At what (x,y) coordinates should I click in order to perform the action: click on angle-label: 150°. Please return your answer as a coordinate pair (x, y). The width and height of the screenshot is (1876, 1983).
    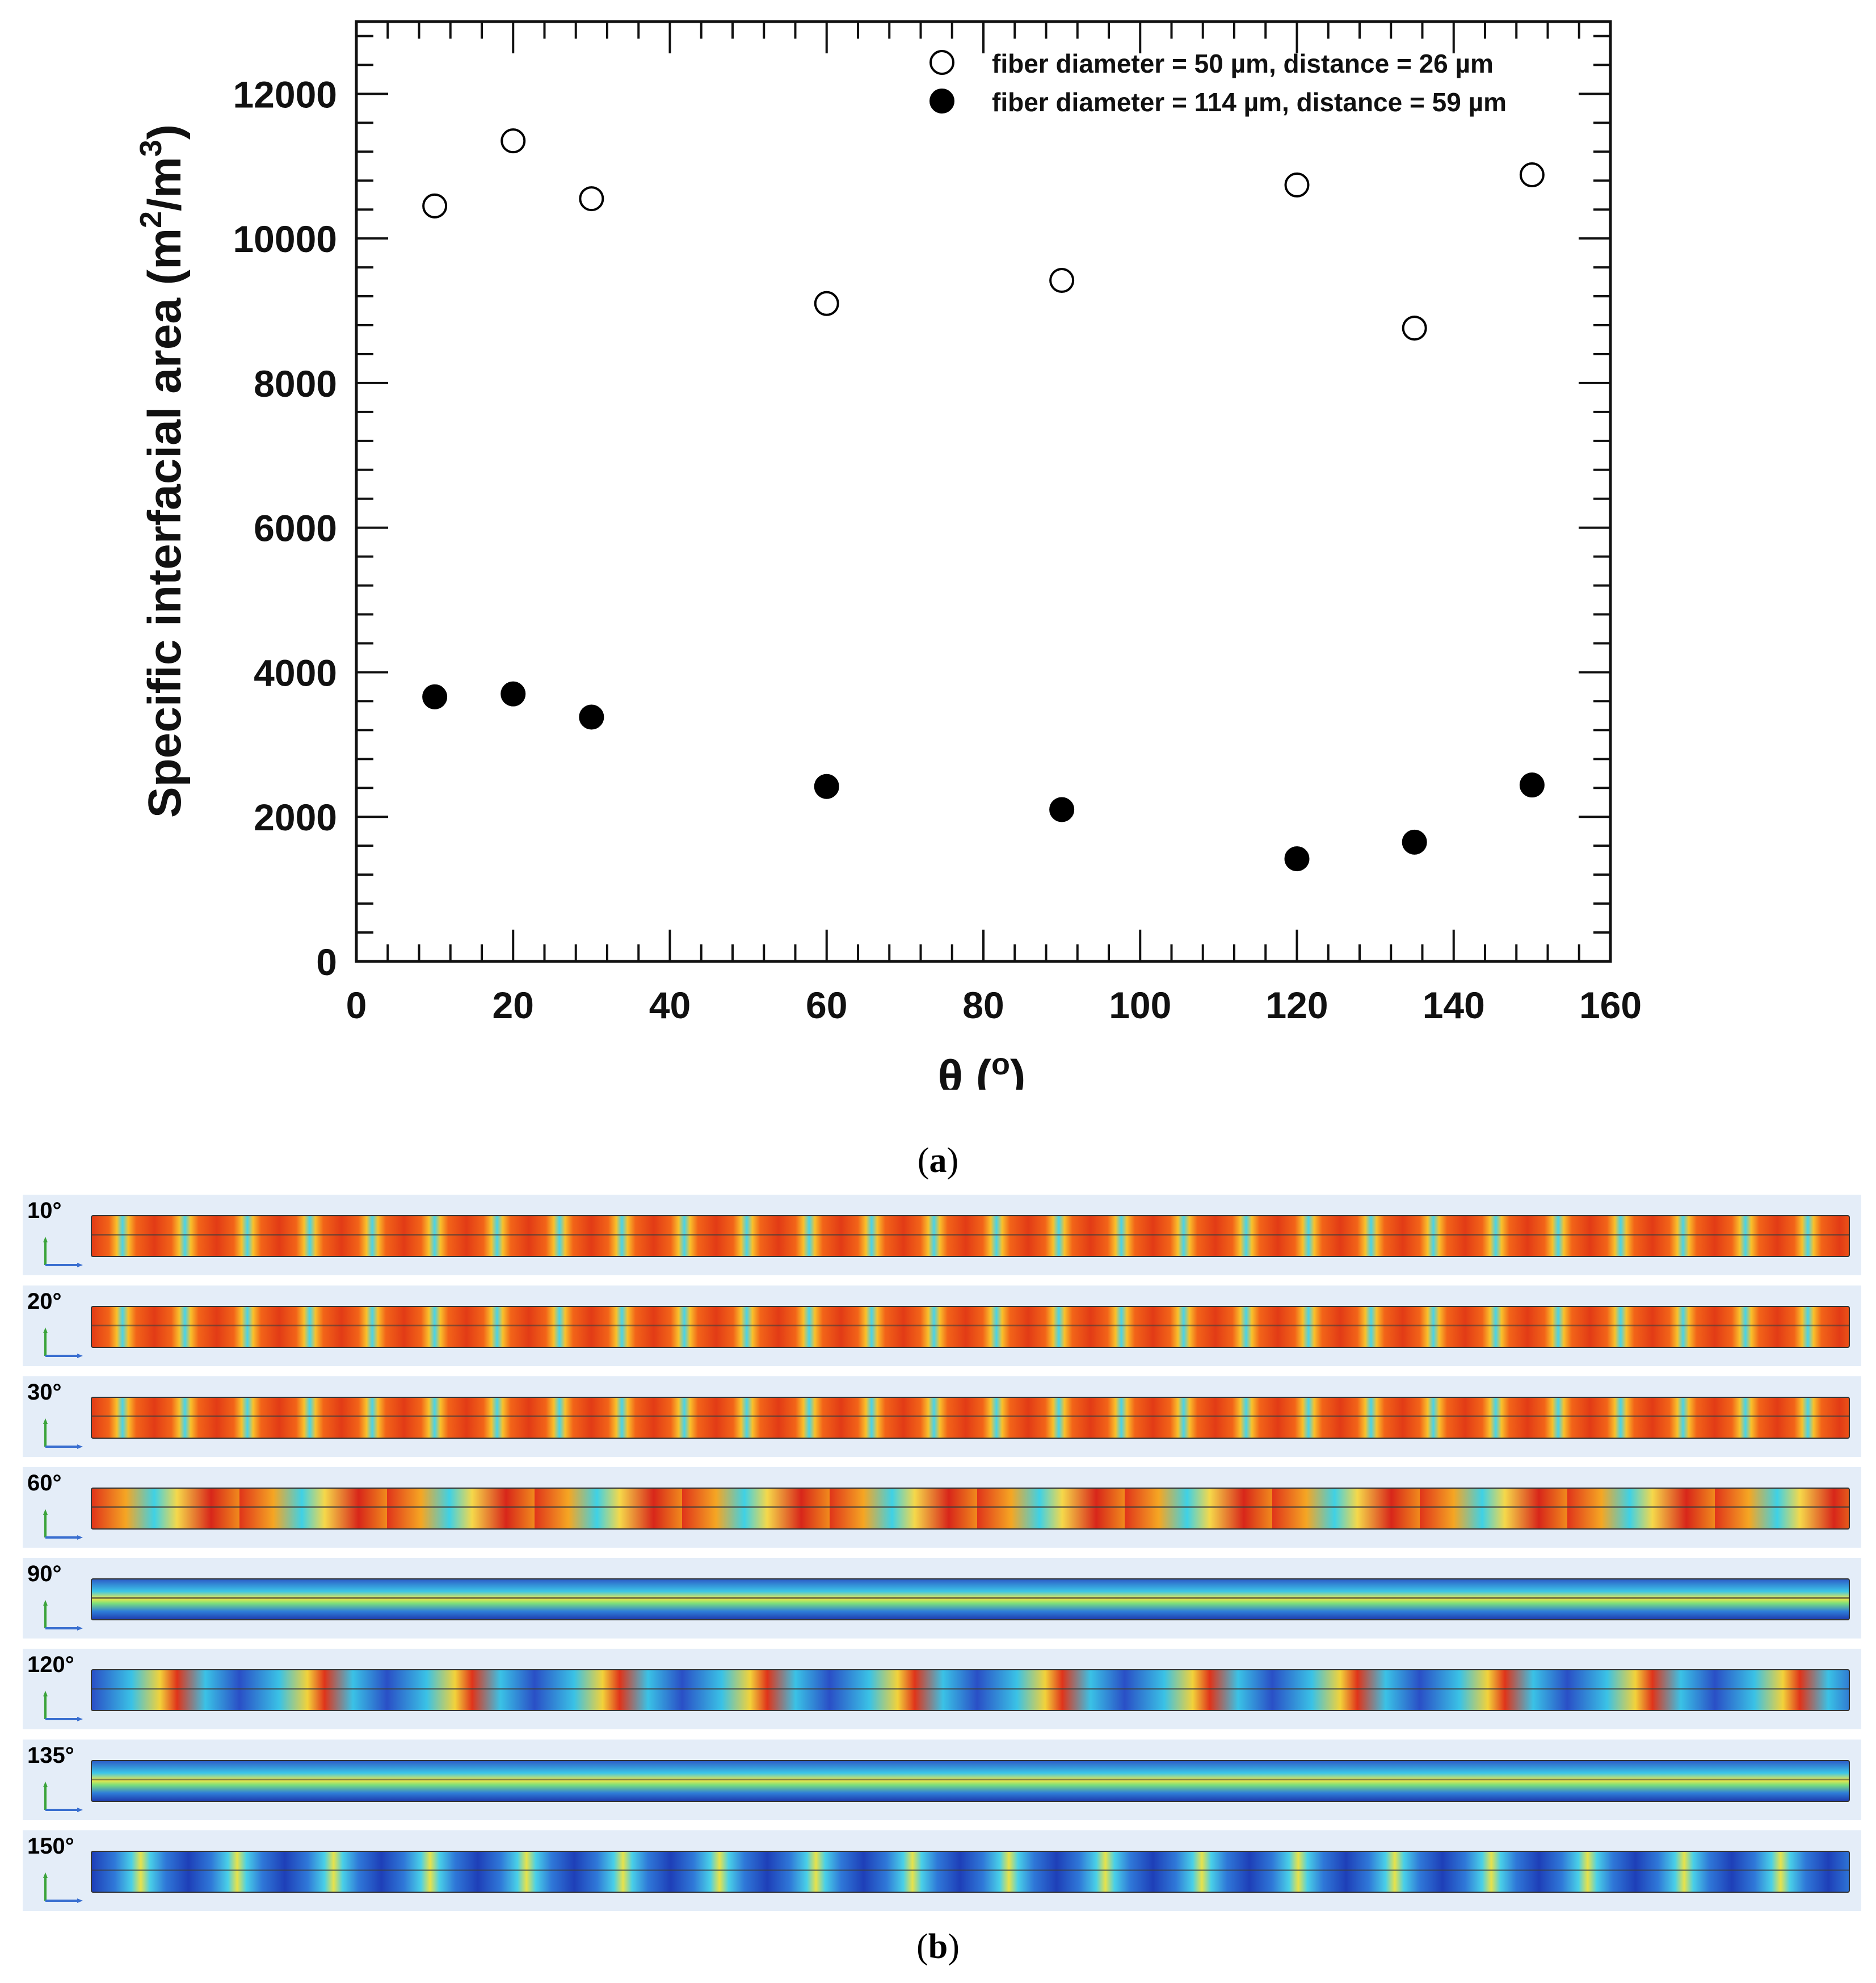
    Looking at the image, I should click on (51, 1846).